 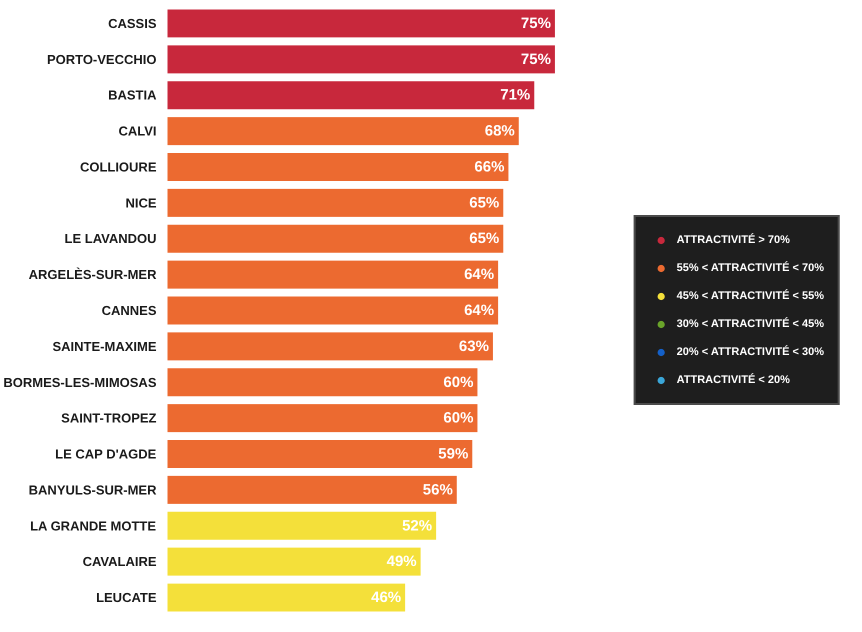 I want to click on y-tick-label: CALVI, so click(x=137, y=131).